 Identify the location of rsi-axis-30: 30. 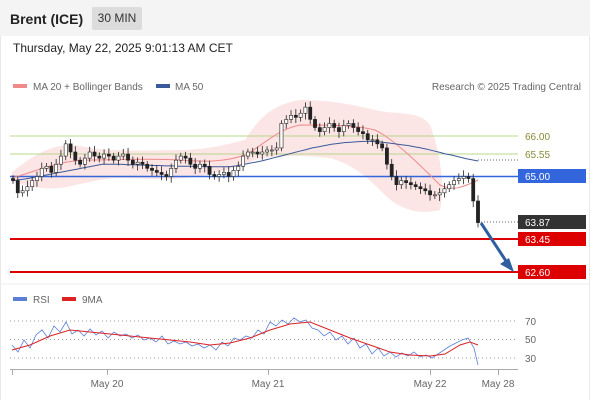
(531, 359).